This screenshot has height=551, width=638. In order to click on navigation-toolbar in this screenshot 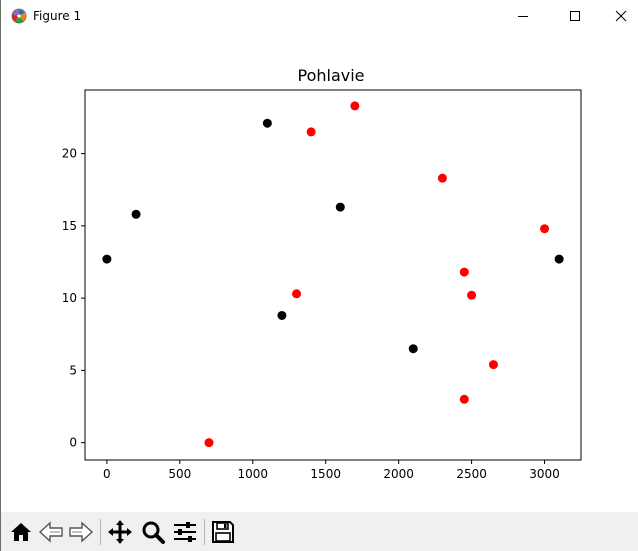, I will do `click(319, 531)`.